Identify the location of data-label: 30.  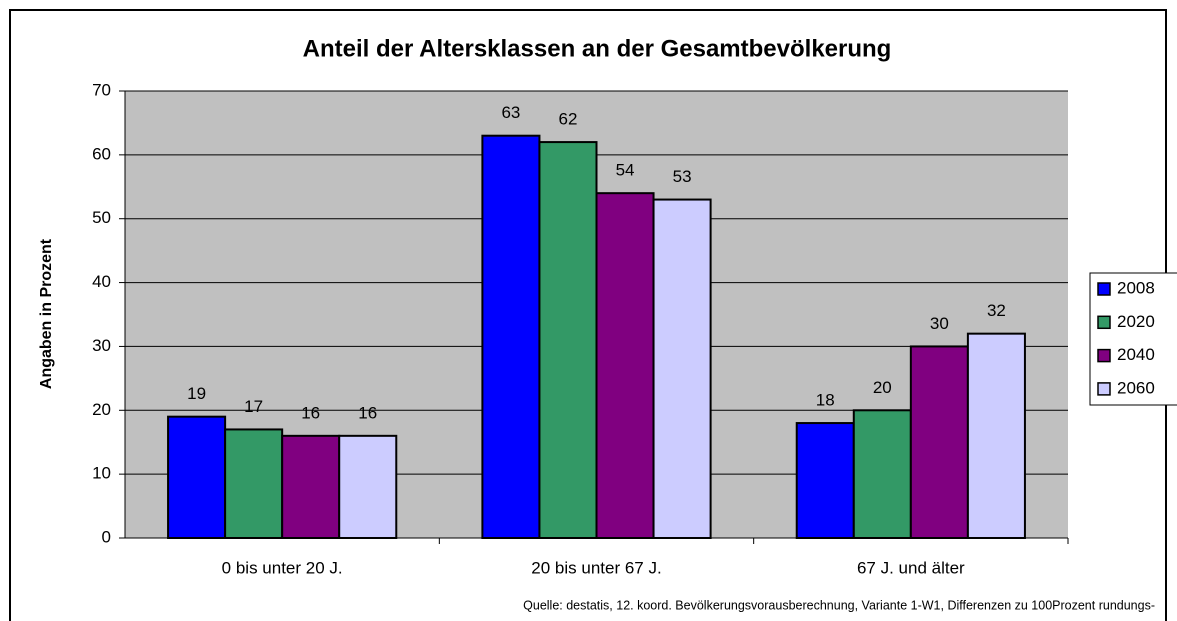
(939, 323).